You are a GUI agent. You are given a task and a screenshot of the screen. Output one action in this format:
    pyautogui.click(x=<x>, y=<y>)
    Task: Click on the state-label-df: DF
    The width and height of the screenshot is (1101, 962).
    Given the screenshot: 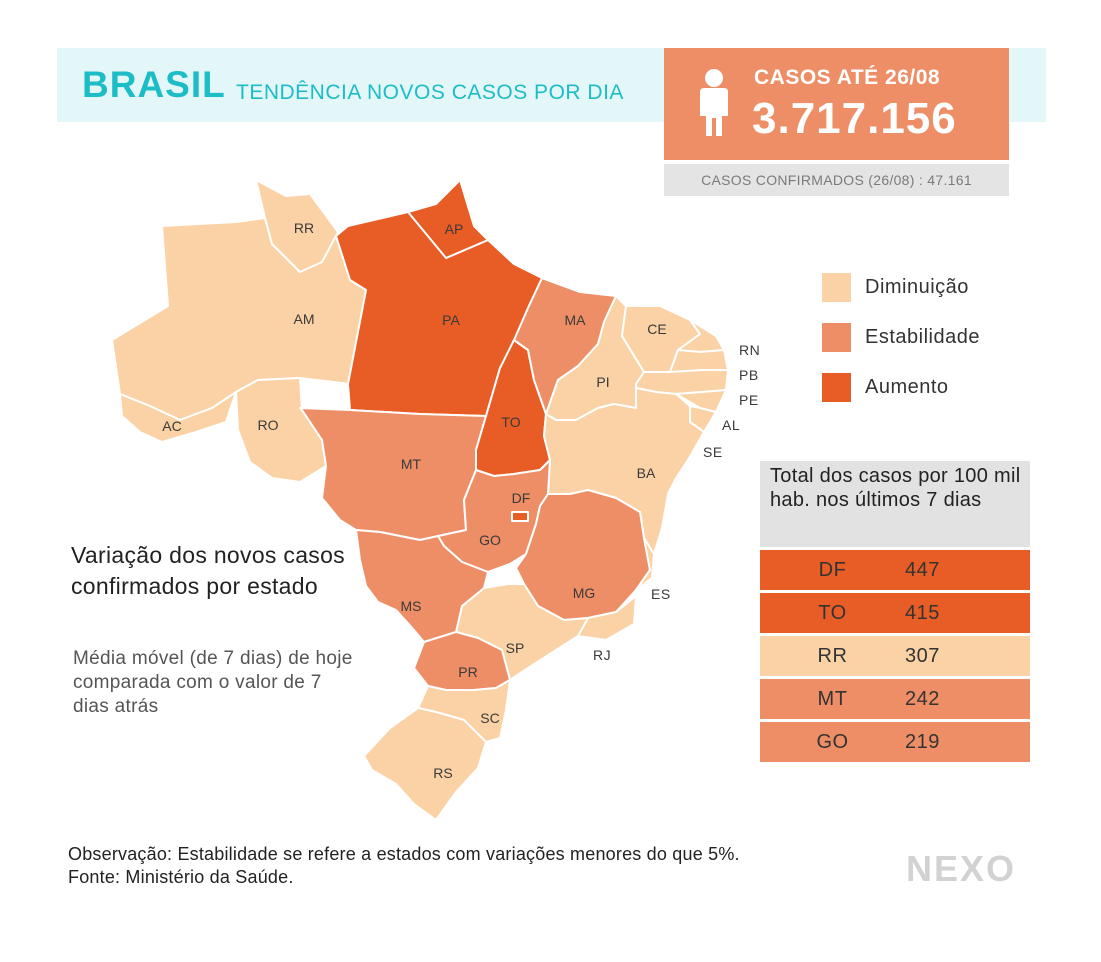 What is the action you would take?
    pyautogui.click(x=521, y=498)
    